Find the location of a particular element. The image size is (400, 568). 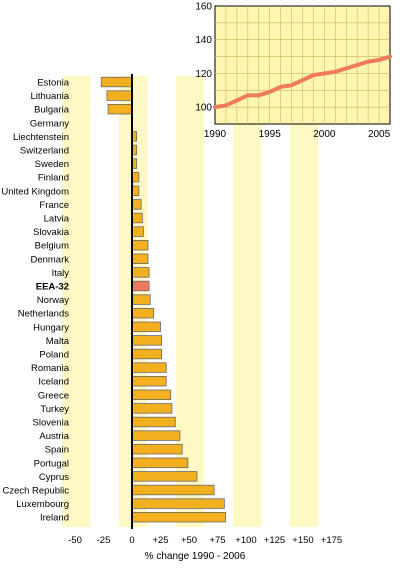

inset-x-tick-label: 1990 is located at coordinates (215, 134).